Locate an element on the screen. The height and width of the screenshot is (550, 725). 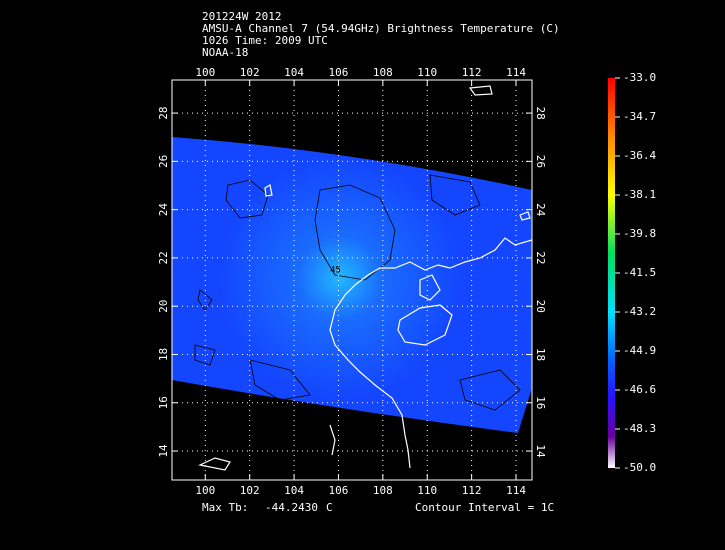
header-line: NOAA-18 is located at coordinates (225, 52).